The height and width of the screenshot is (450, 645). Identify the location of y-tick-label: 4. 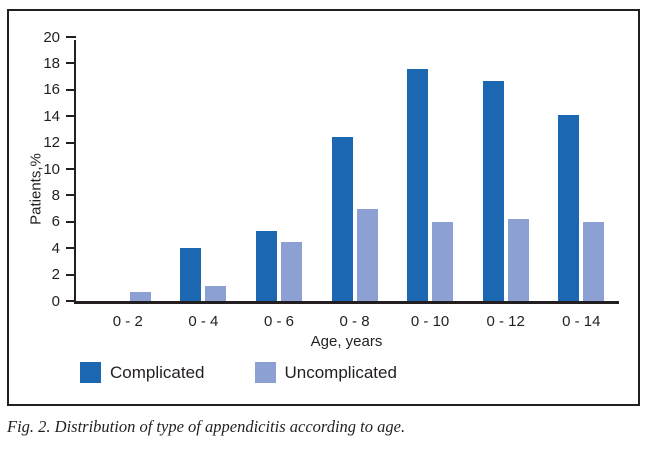
(55, 248).